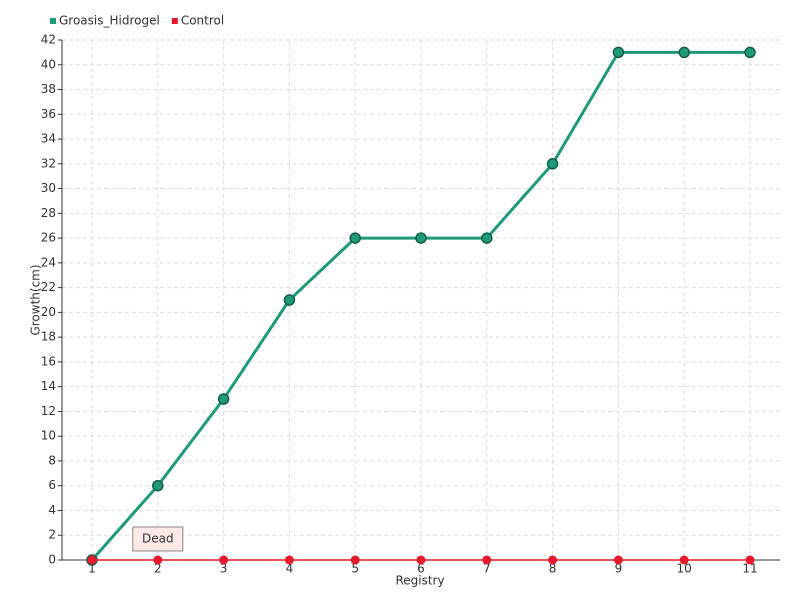 The width and height of the screenshot is (800, 604). What do you see at coordinates (52, 485) in the screenshot?
I see `y-tick-label: 6` at bounding box center [52, 485].